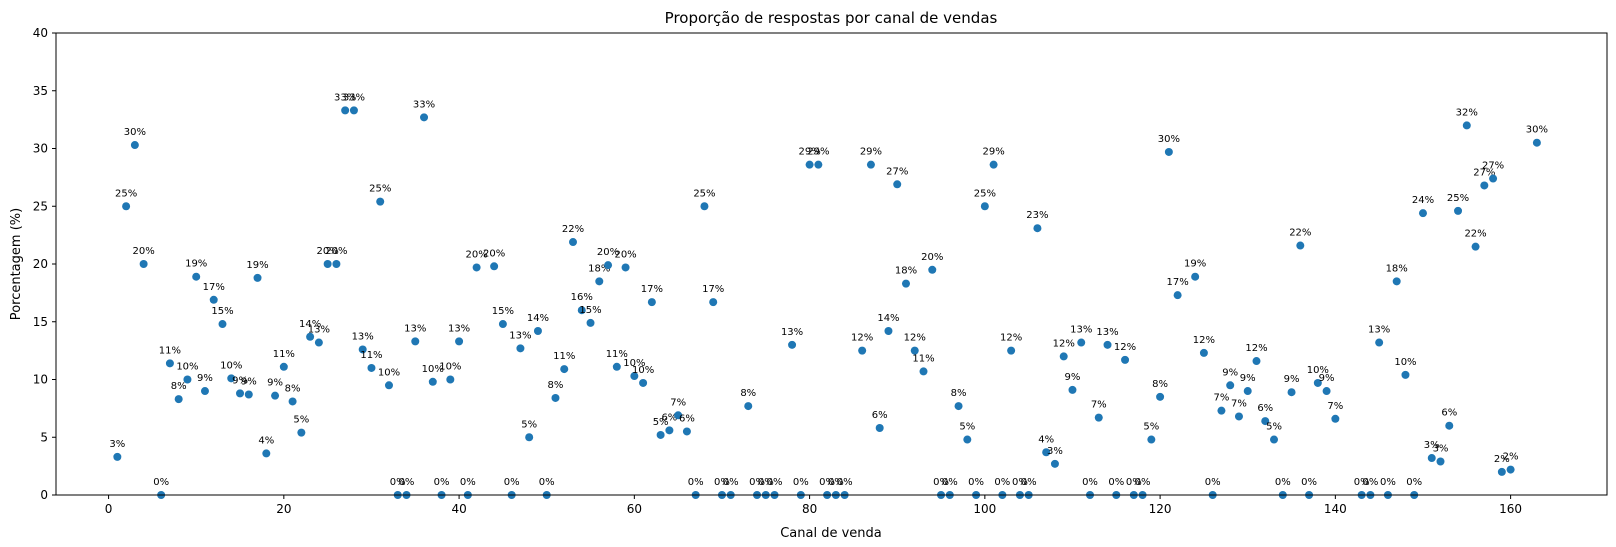  Describe the element at coordinates (582, 297) in the screenshot. I see `data-label: 16%` at that location.